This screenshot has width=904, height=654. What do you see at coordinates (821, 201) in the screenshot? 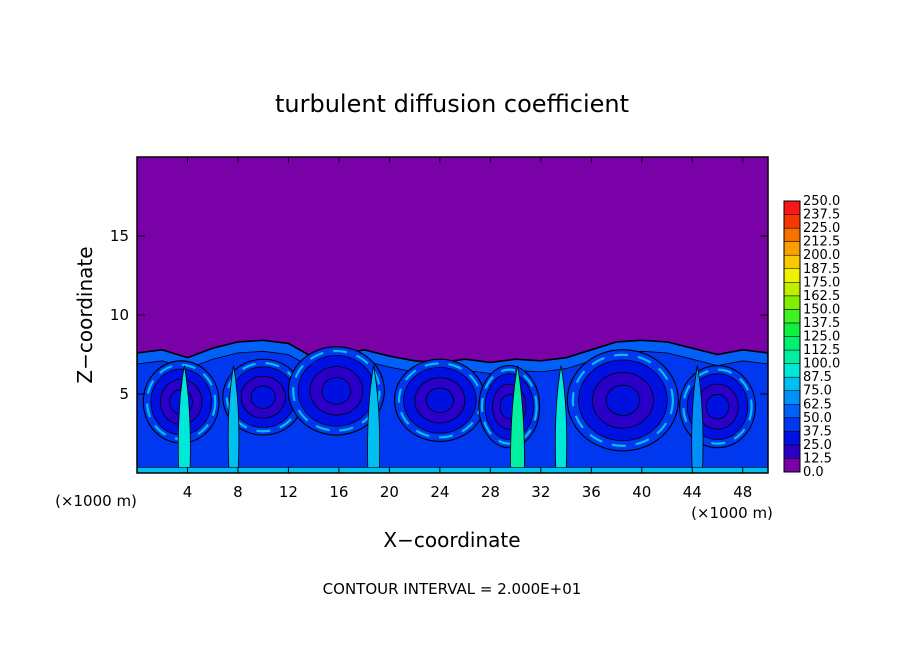
I see `colorbar-label: 250.0` at bounding box center [821, 201].